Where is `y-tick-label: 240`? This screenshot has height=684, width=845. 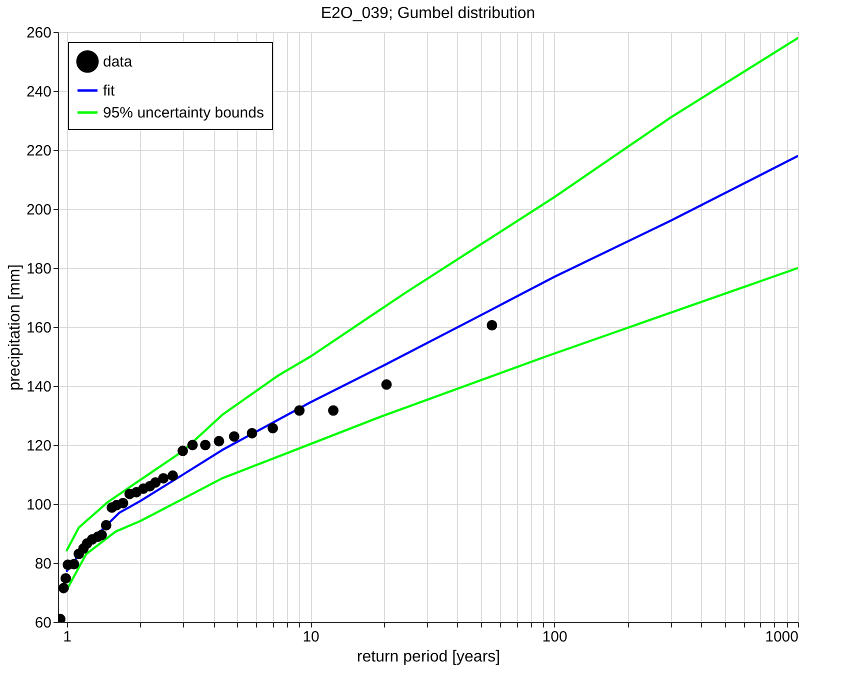
y-tick-label: 240 is located at coordinates (39, 92).